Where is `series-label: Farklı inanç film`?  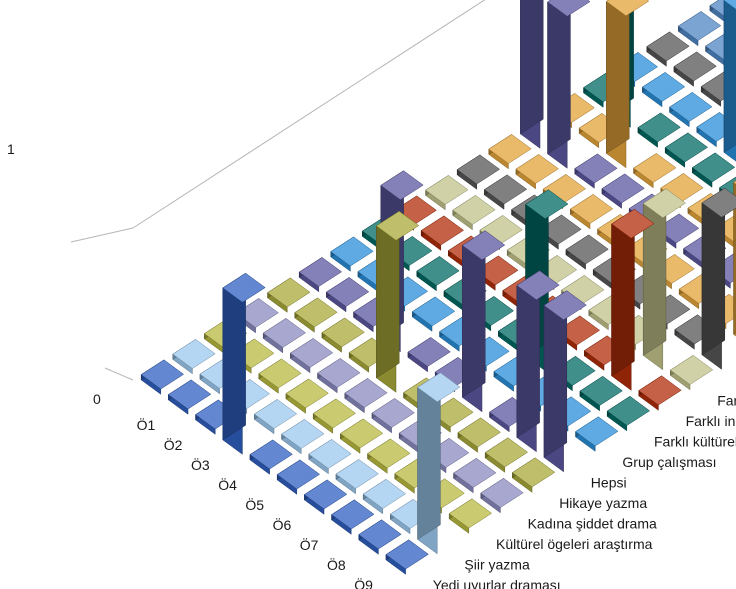 series-label: Farklı inanç film is located at coordinates (726, 400).